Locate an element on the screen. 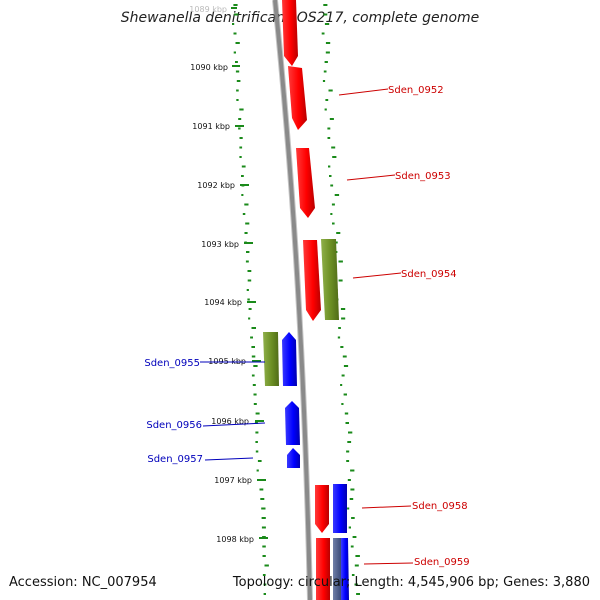  tick-label: 1091 kbp is located at coordinates (211, 126).